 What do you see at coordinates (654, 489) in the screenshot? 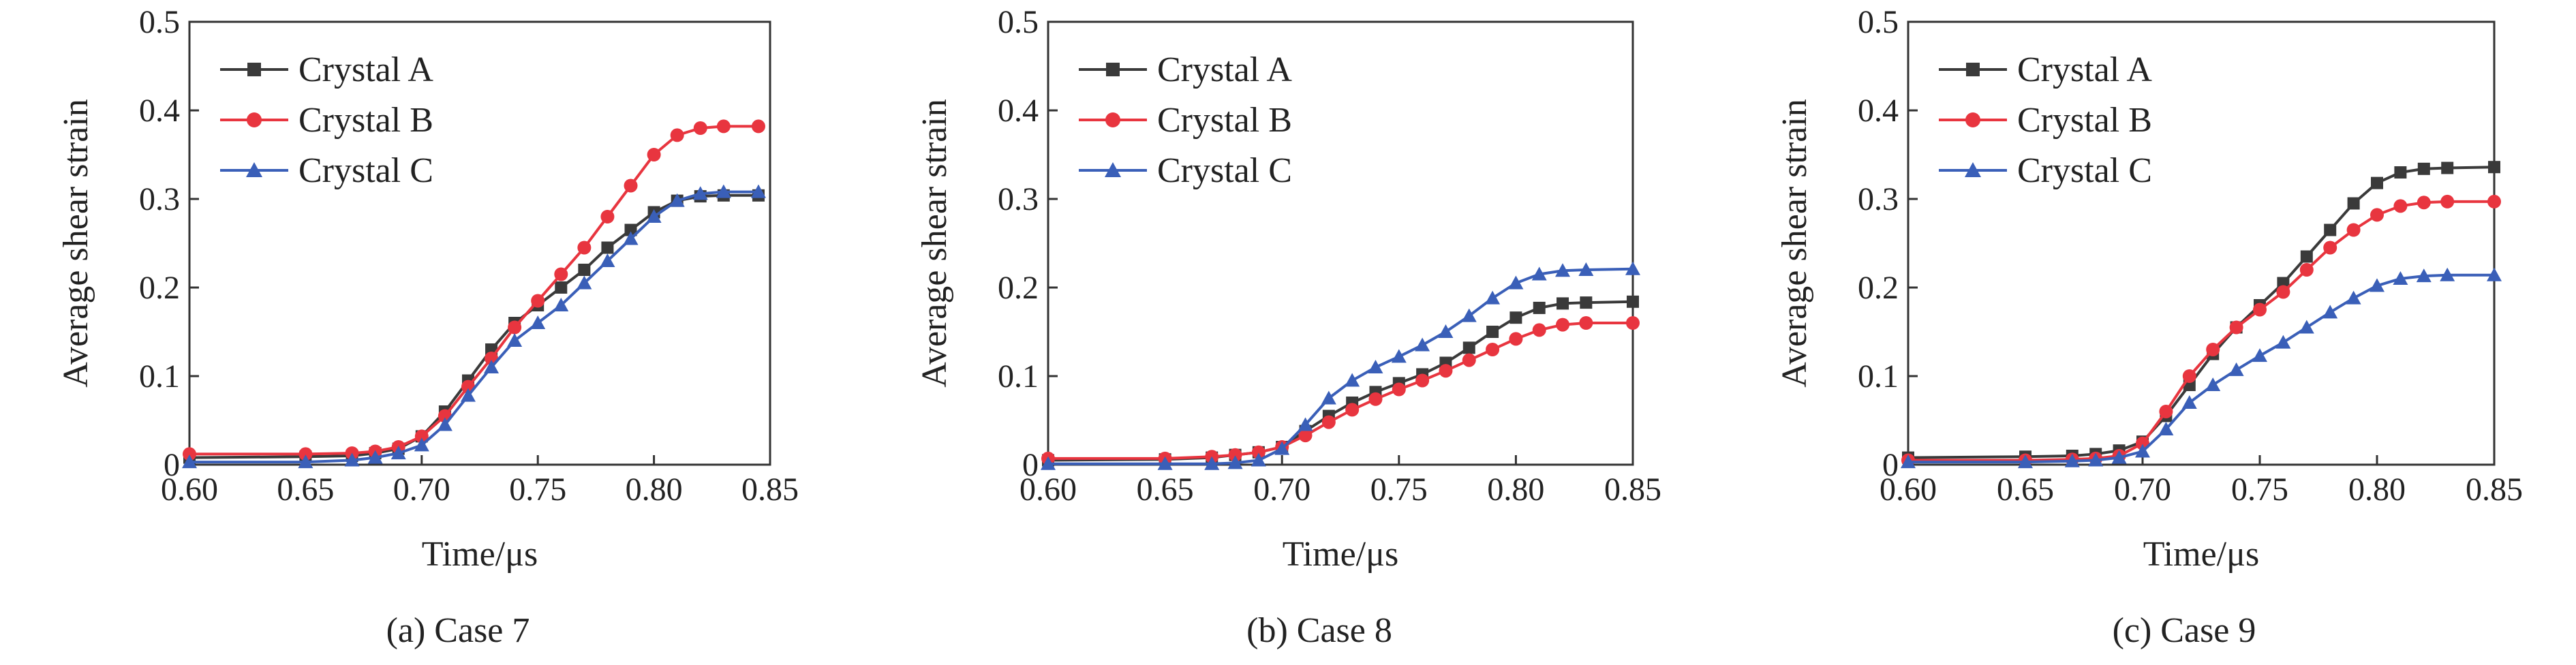
I see `x-tick-label: 0.80` at bounding box center [654, 489].